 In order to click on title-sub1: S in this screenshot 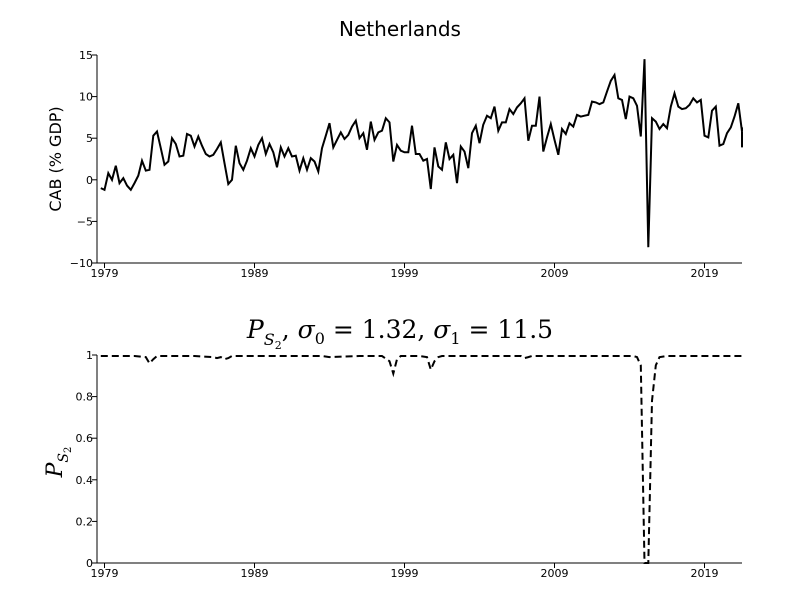, I will do `click(269, 339)`.